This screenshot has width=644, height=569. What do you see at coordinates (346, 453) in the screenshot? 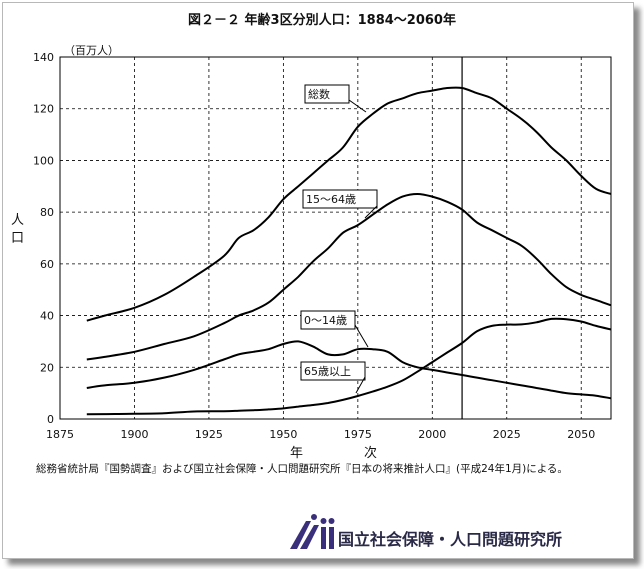
I see `x-axis-label: 年 次` at bounding box center [346, 453].